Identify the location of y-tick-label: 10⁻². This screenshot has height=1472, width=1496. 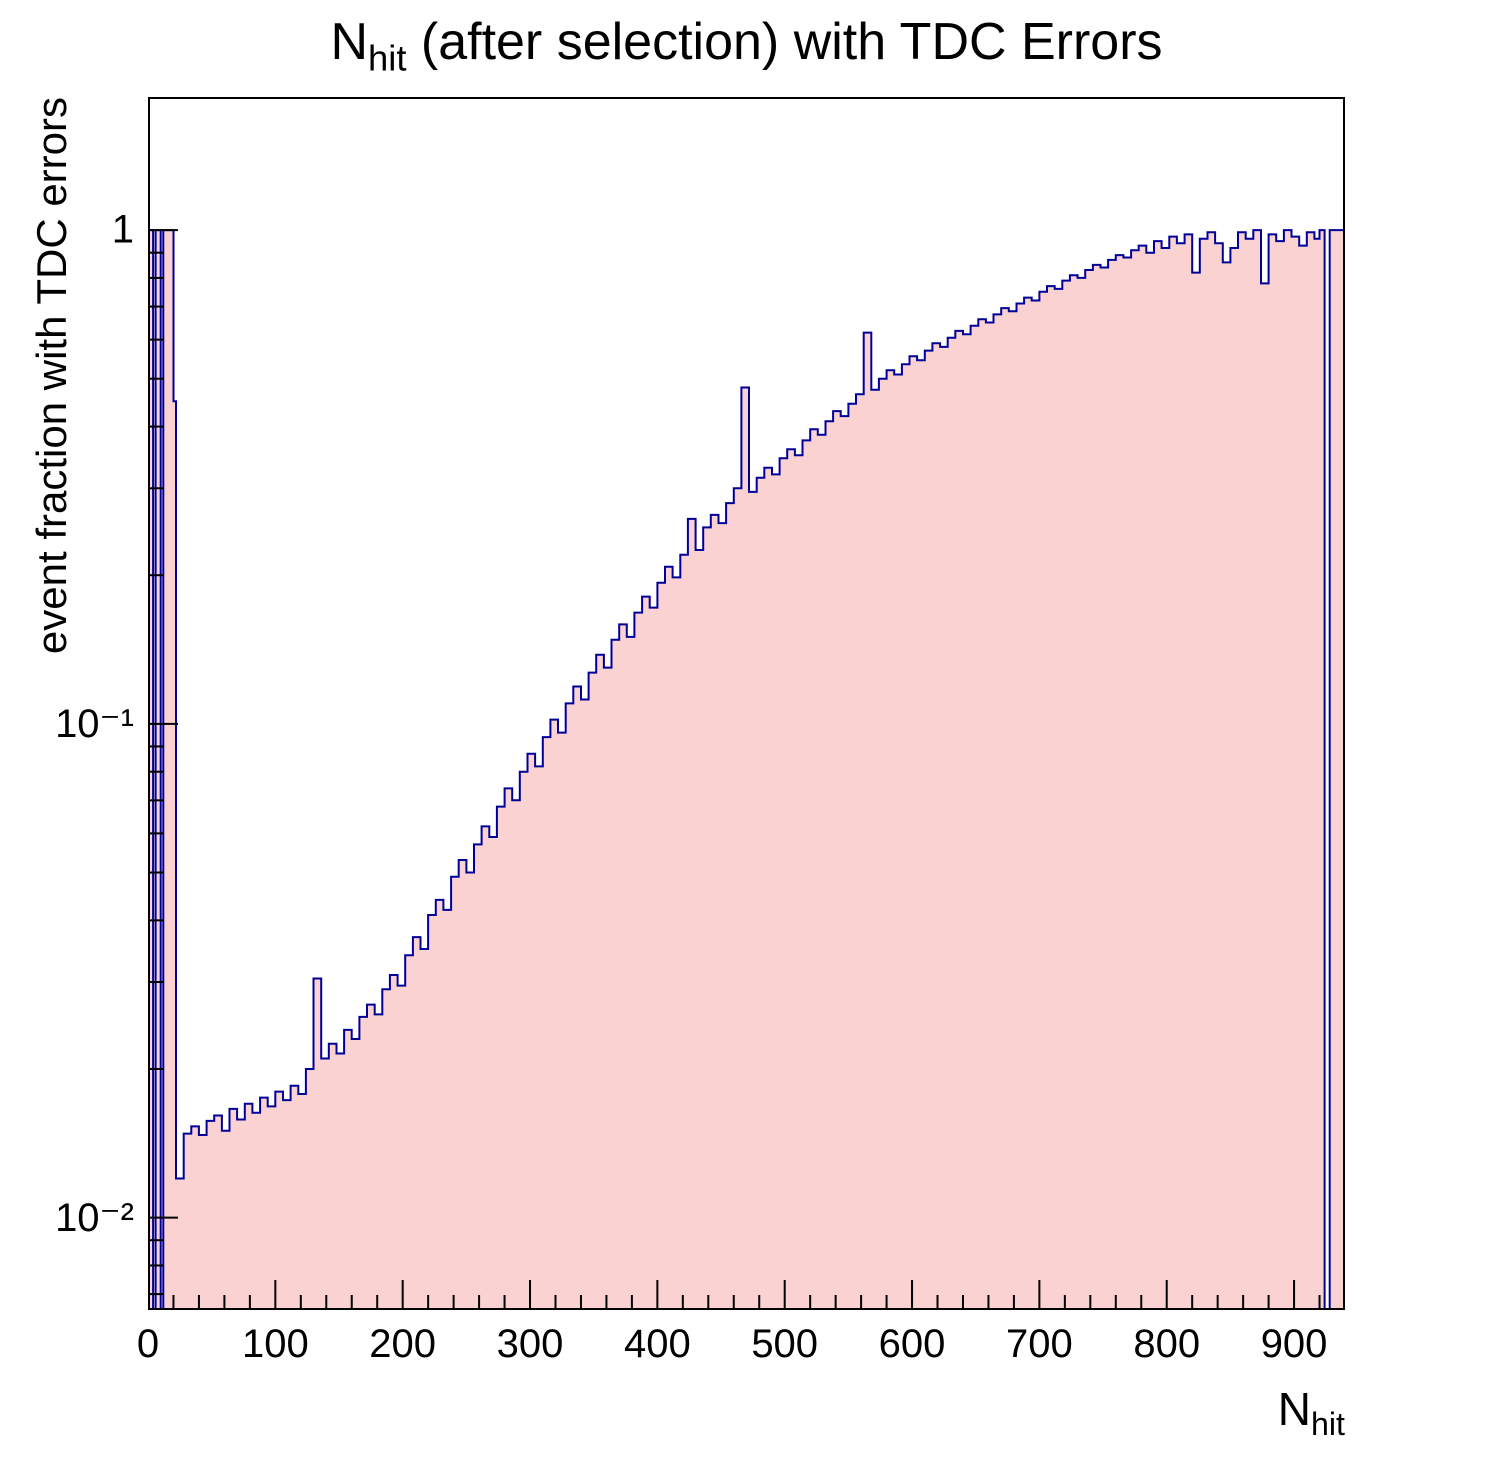
(94, 1217).